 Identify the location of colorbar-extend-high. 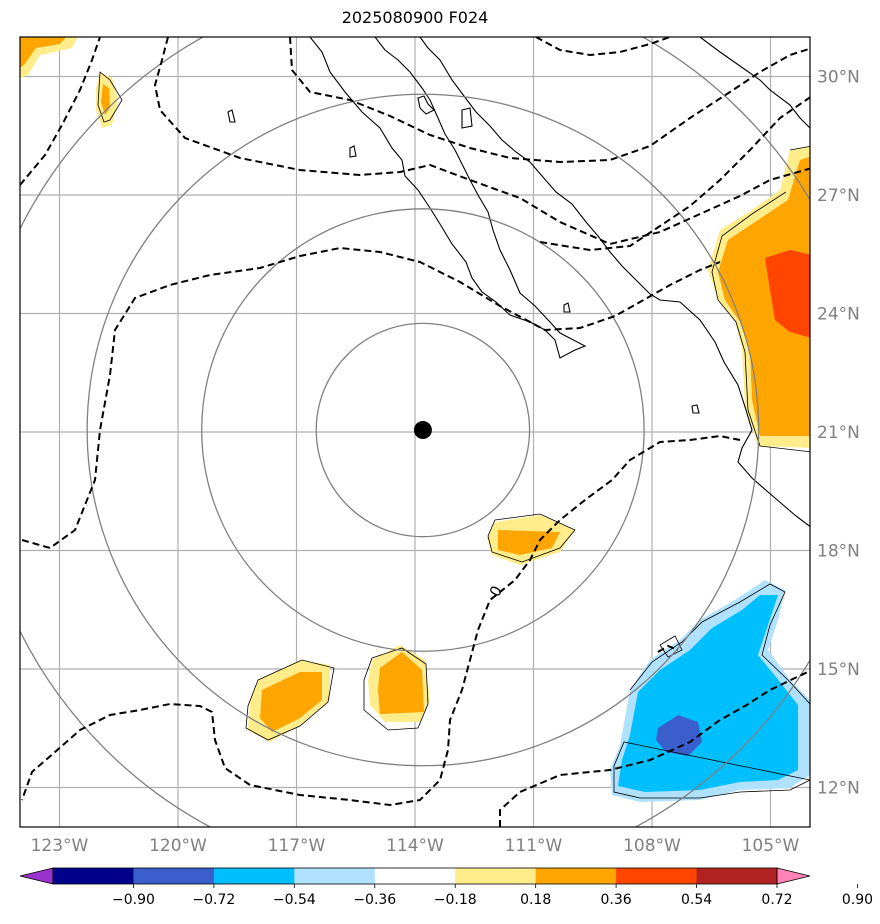
(793, 876).